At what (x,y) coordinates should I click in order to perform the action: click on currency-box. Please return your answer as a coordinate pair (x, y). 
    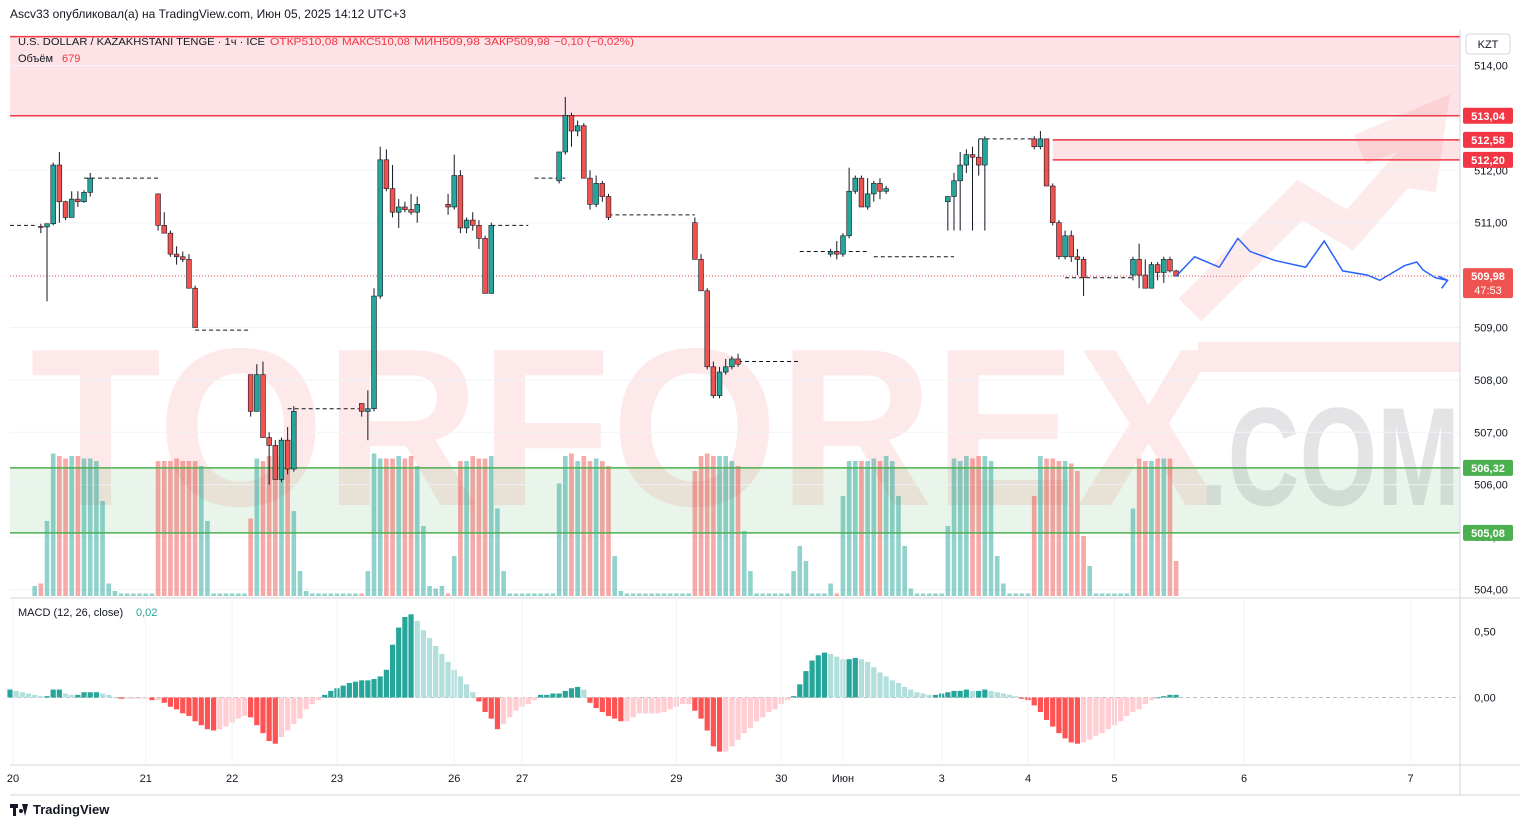
    Looking at the image, I should click on (1488, 44).